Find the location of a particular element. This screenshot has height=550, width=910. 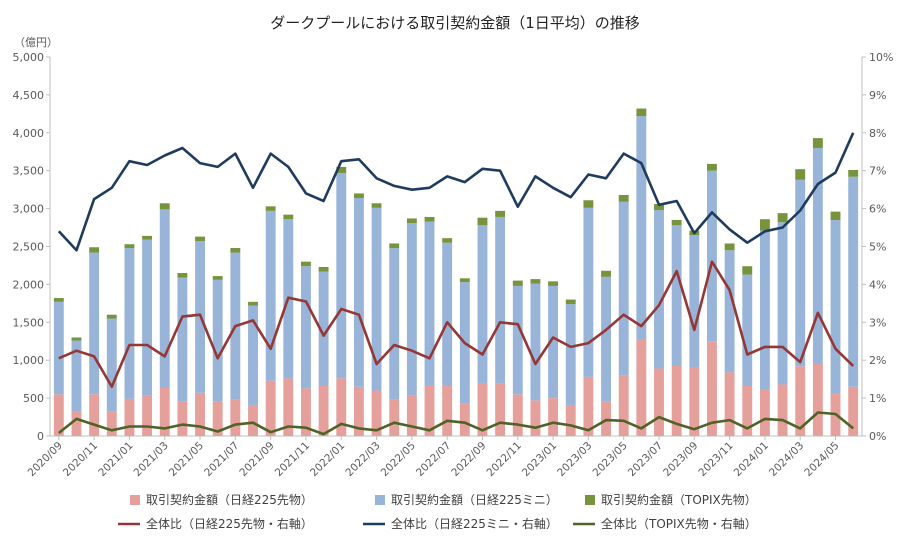

right-tick-label: 3% is located at coordinates (877, 322).